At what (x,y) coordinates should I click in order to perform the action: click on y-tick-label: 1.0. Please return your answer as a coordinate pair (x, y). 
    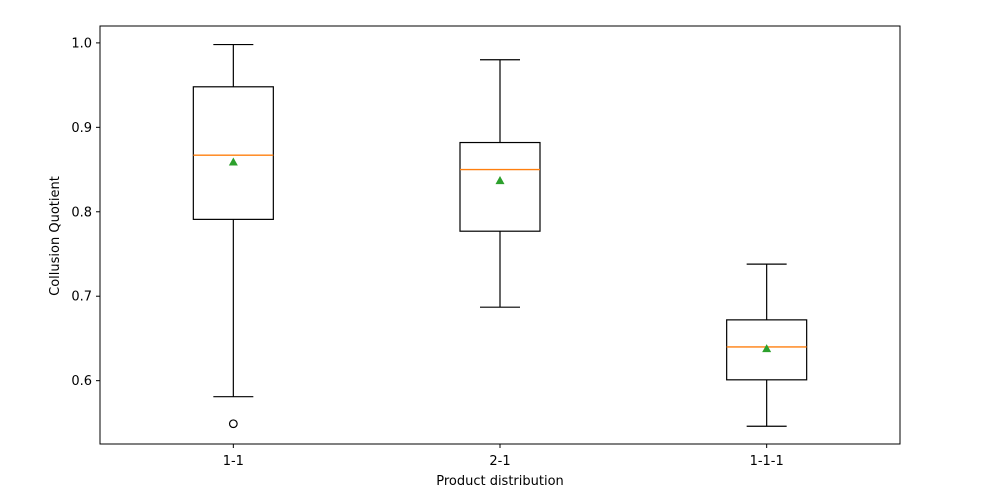
    Looking at the image, I should click on (81, 43).